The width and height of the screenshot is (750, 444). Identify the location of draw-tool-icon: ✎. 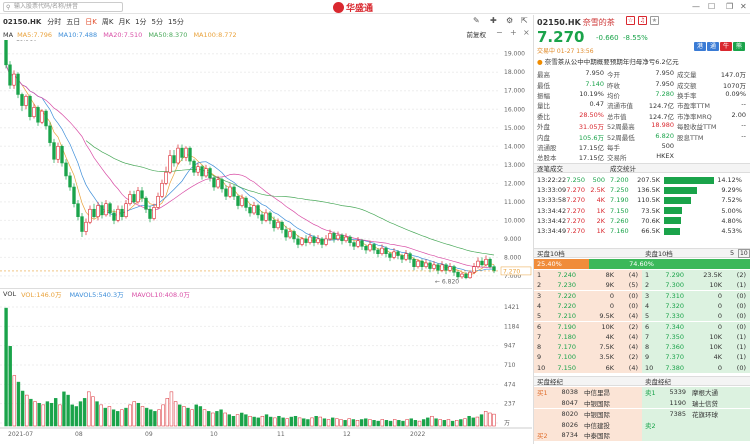
(476, 20).